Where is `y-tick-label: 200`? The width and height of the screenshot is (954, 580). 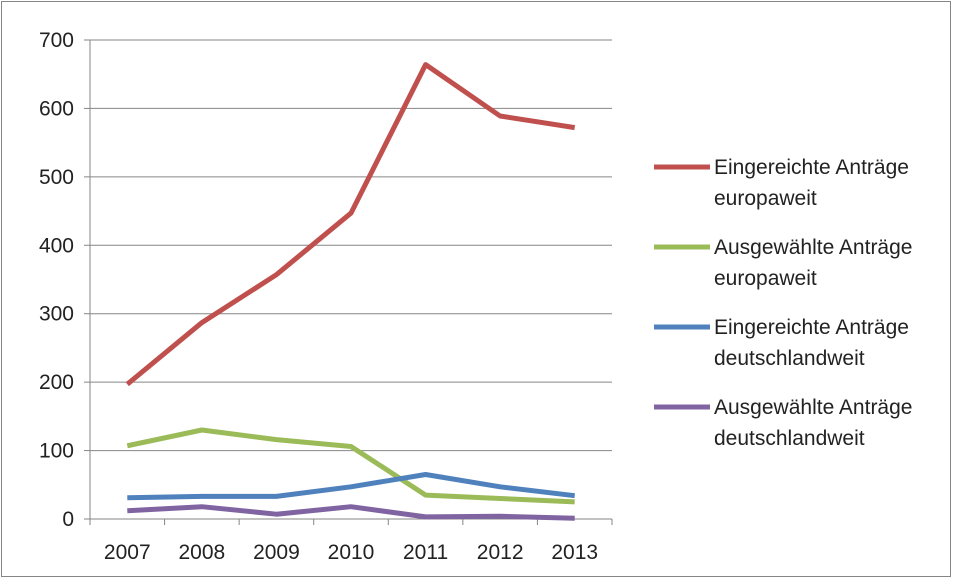 y-tick-label: 200 is located at coordinates (56, 382).